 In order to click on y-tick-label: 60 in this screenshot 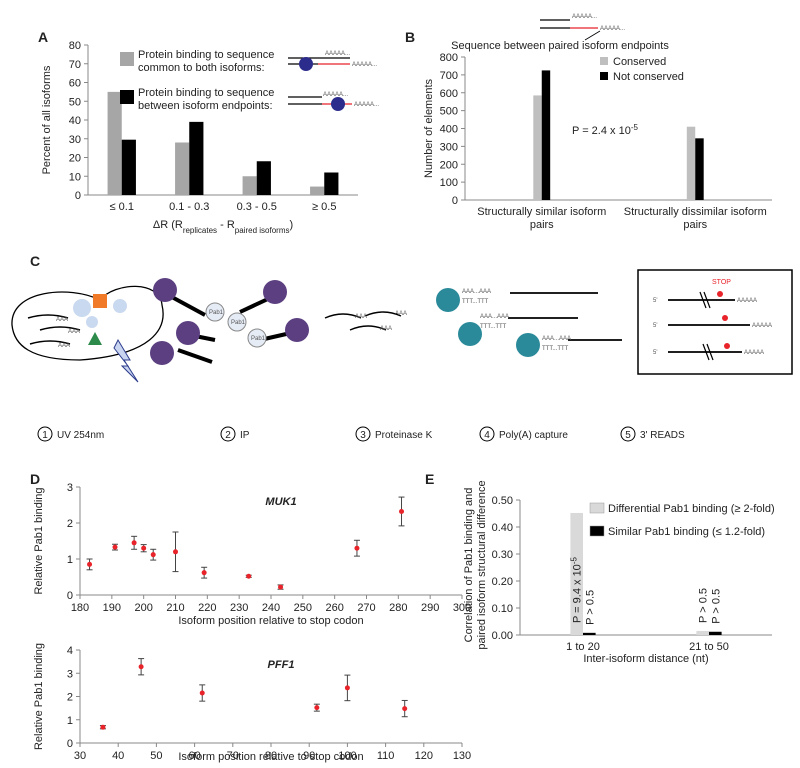, I will do `click(75, 84)`.